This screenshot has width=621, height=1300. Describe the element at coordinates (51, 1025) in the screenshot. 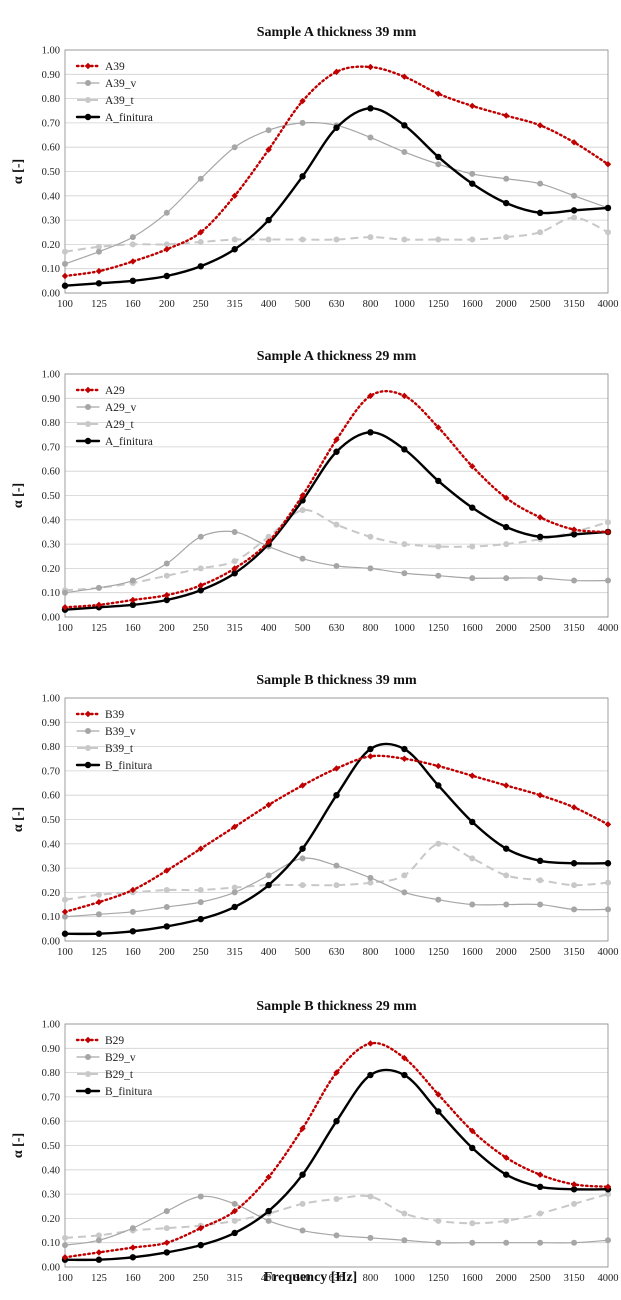

I see `y-tick-label: 1.00` at that location.